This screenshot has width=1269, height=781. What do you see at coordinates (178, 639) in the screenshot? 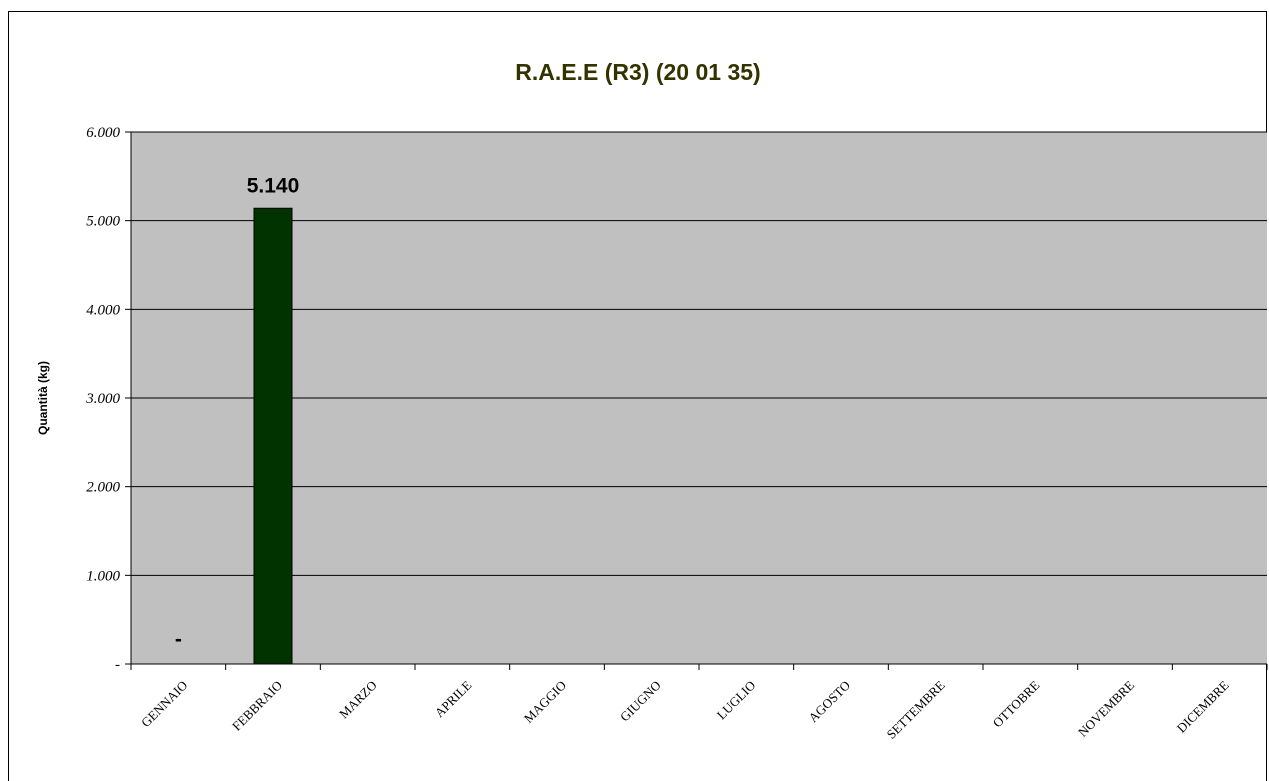
I see `data-label-gennaio: -` at bounding box center [178, 639].